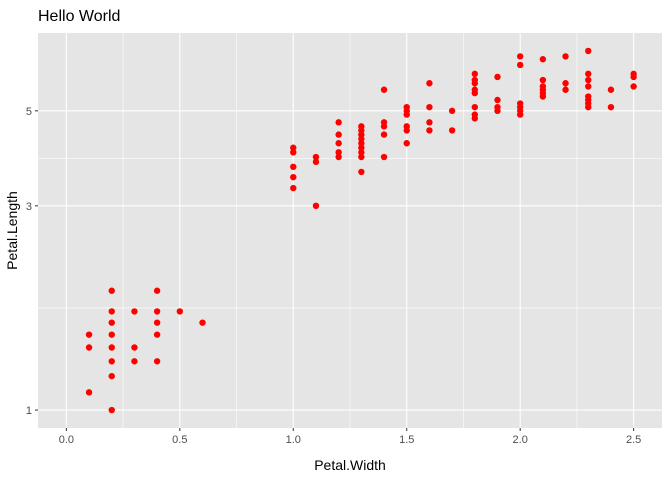  What do you see at coordinates (350, 465) in the screenshot?
I see `x-axis-title: Petal.Width` at bounding box center [350, 465].